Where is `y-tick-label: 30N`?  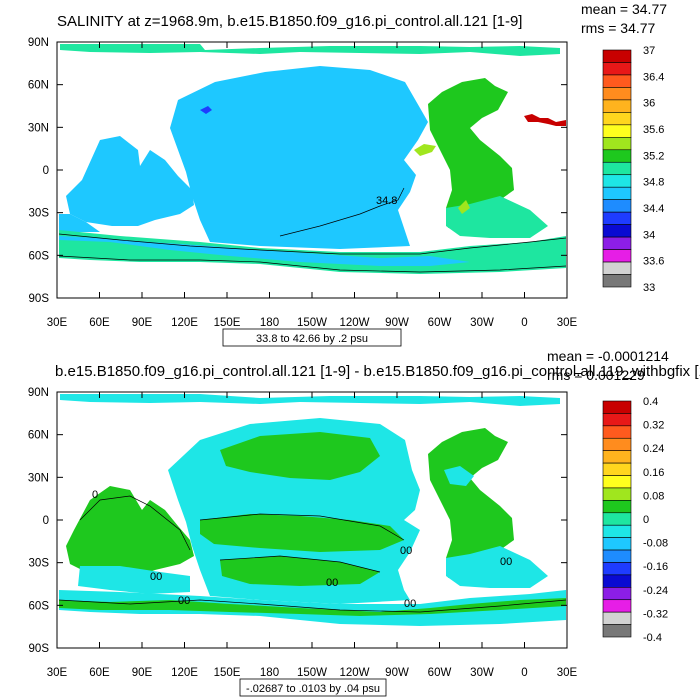
y-tick-label: 30N is located at coordinates (38, 128).